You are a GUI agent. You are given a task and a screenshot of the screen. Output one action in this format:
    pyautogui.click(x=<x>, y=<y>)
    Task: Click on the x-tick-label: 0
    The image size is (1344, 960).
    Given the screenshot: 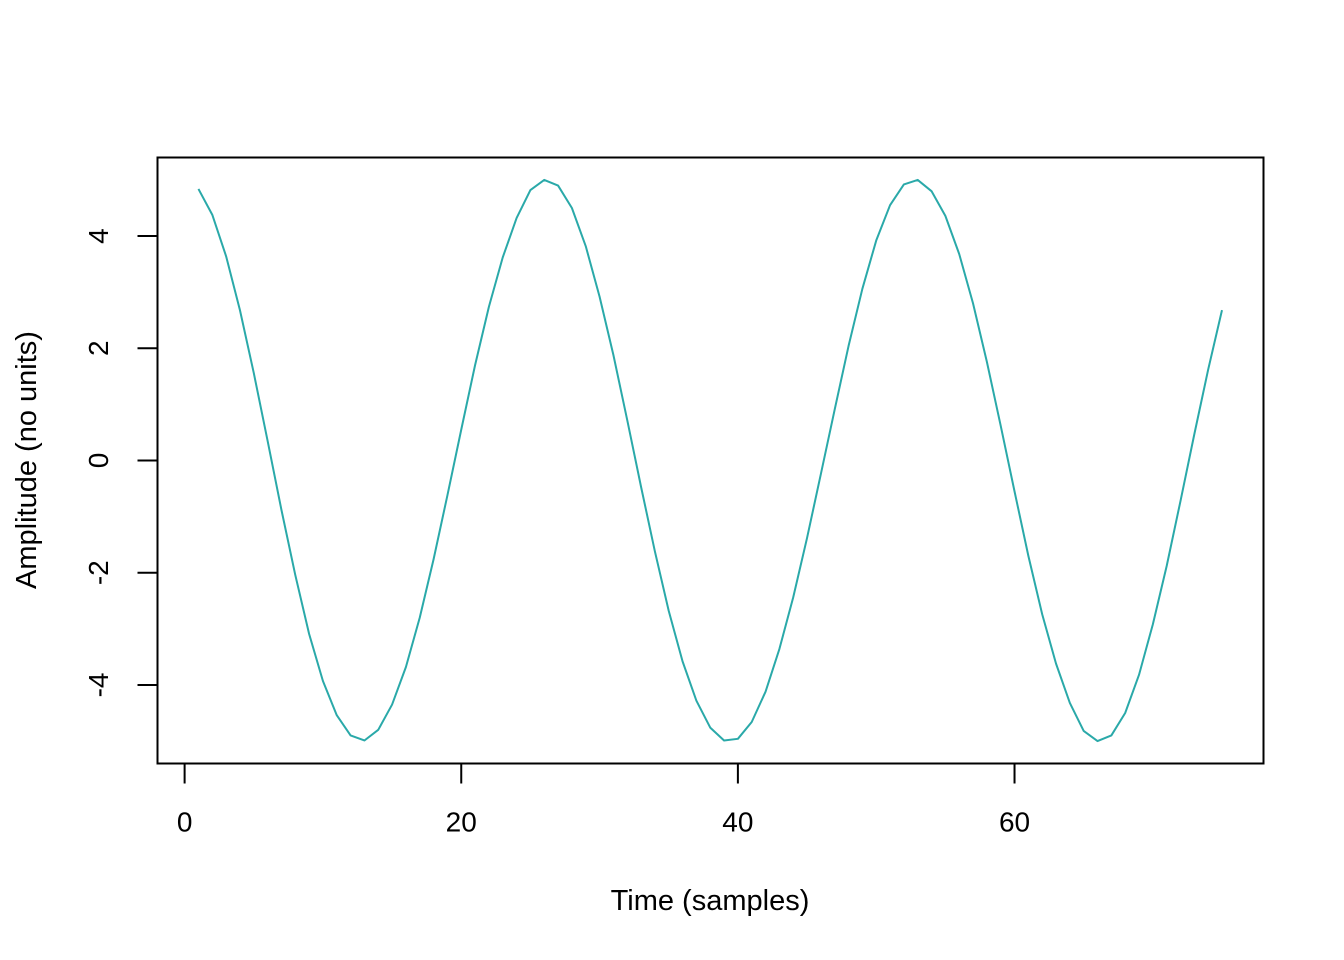 What is the action you would take?
    pyautogui.click(x=185, y=822)
    